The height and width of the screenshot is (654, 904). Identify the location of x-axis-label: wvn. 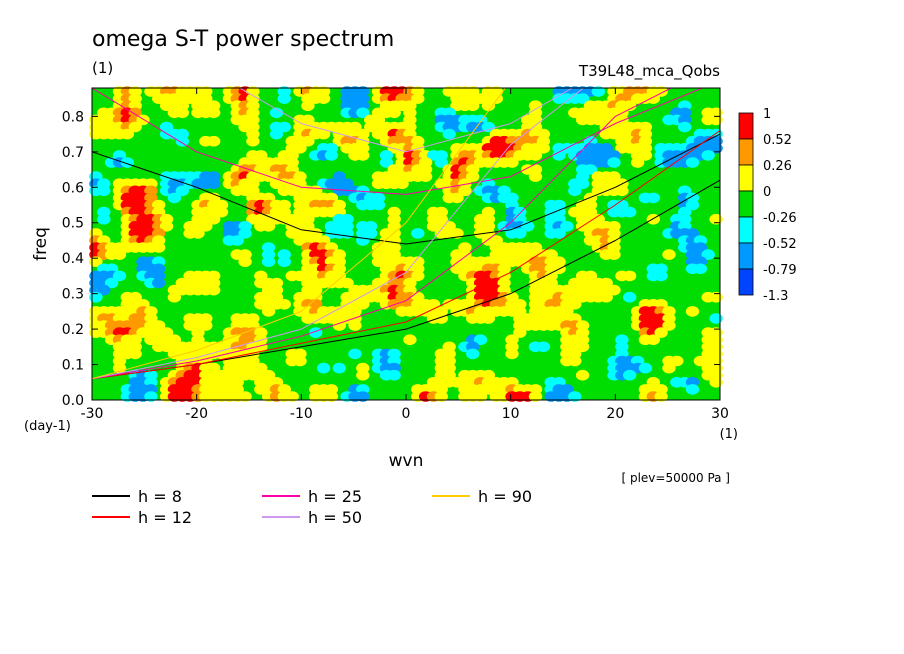
(406, 461).